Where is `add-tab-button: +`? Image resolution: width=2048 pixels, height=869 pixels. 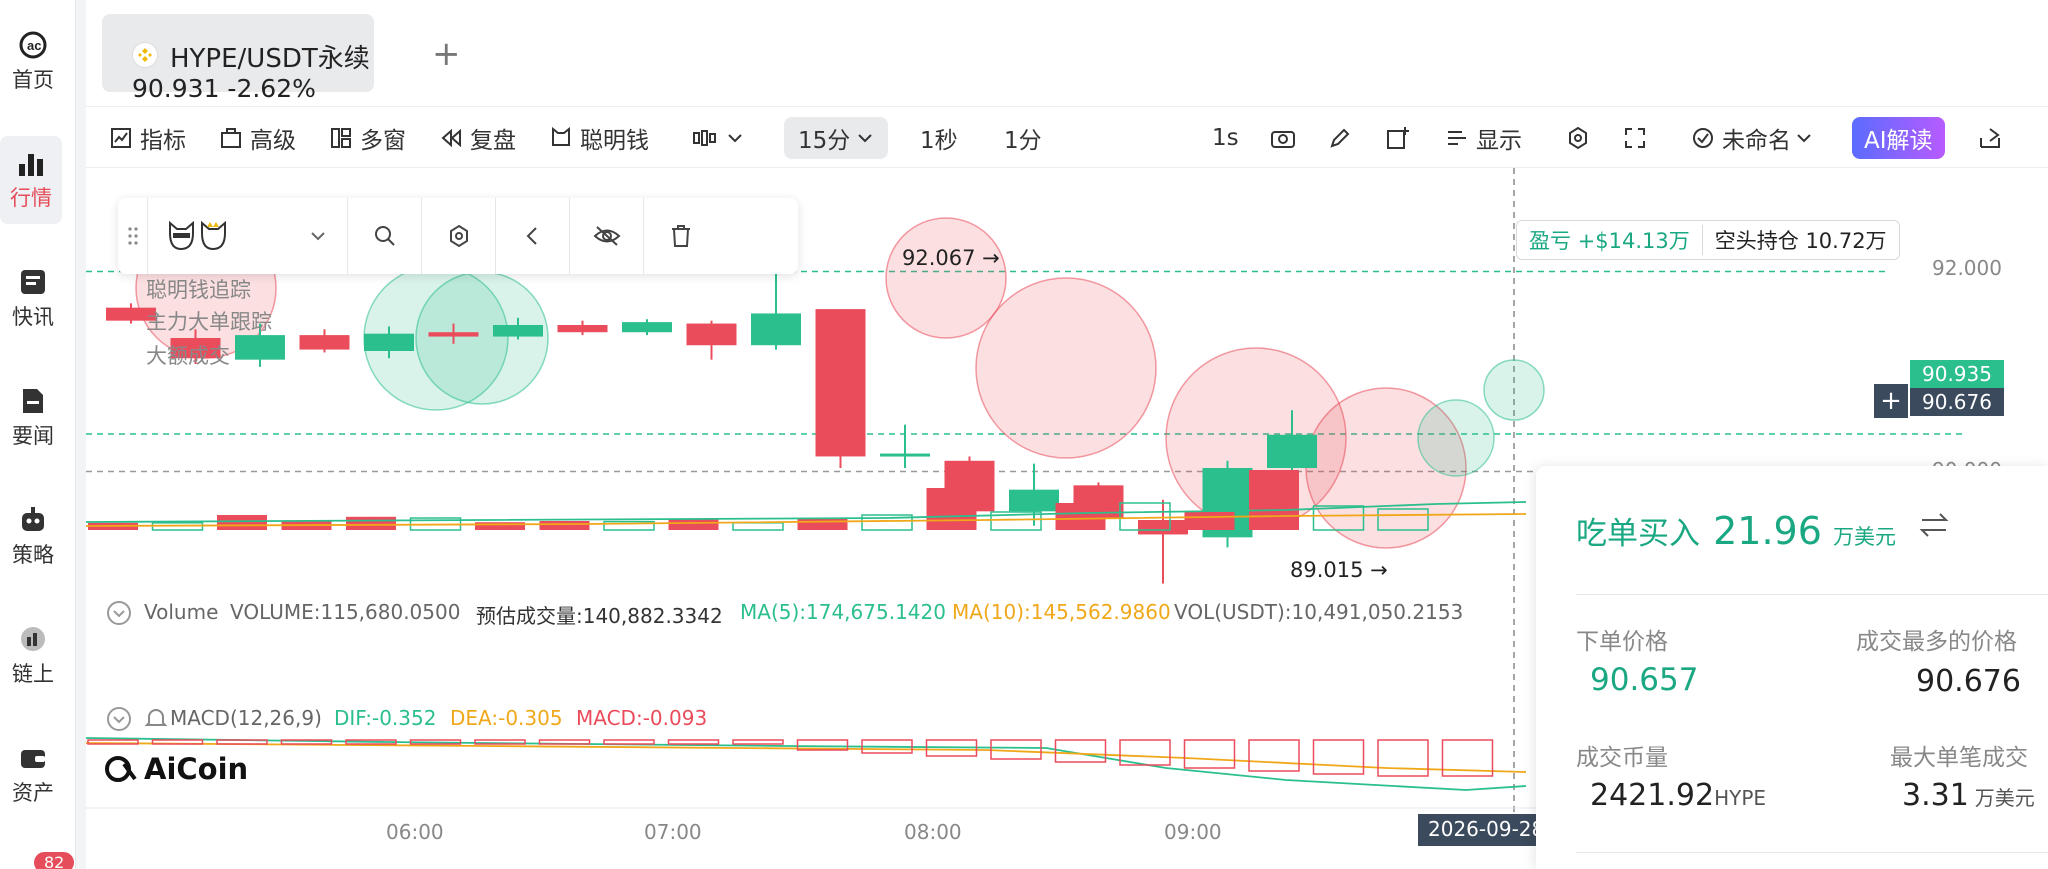 add-tab-button: + is located at coordinates (446, 54).